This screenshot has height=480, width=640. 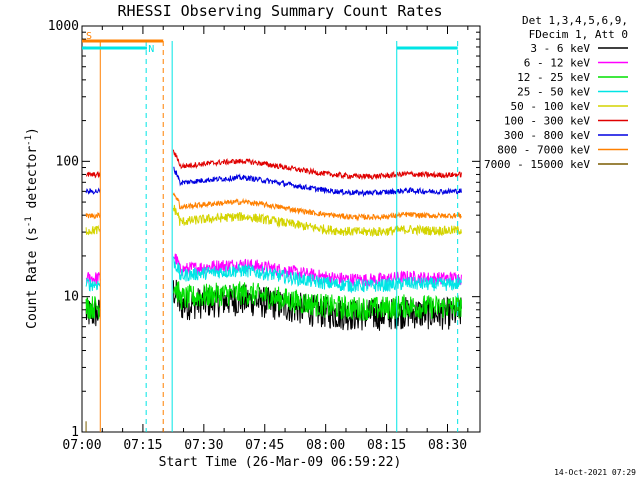 I want to click on legend-entry-label: 300 - 800 keV, so click(x=547, y=135).